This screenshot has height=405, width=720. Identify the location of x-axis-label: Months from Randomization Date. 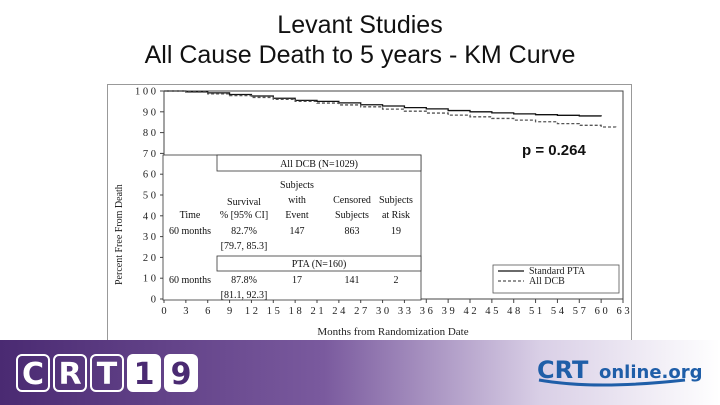
(392, 332).